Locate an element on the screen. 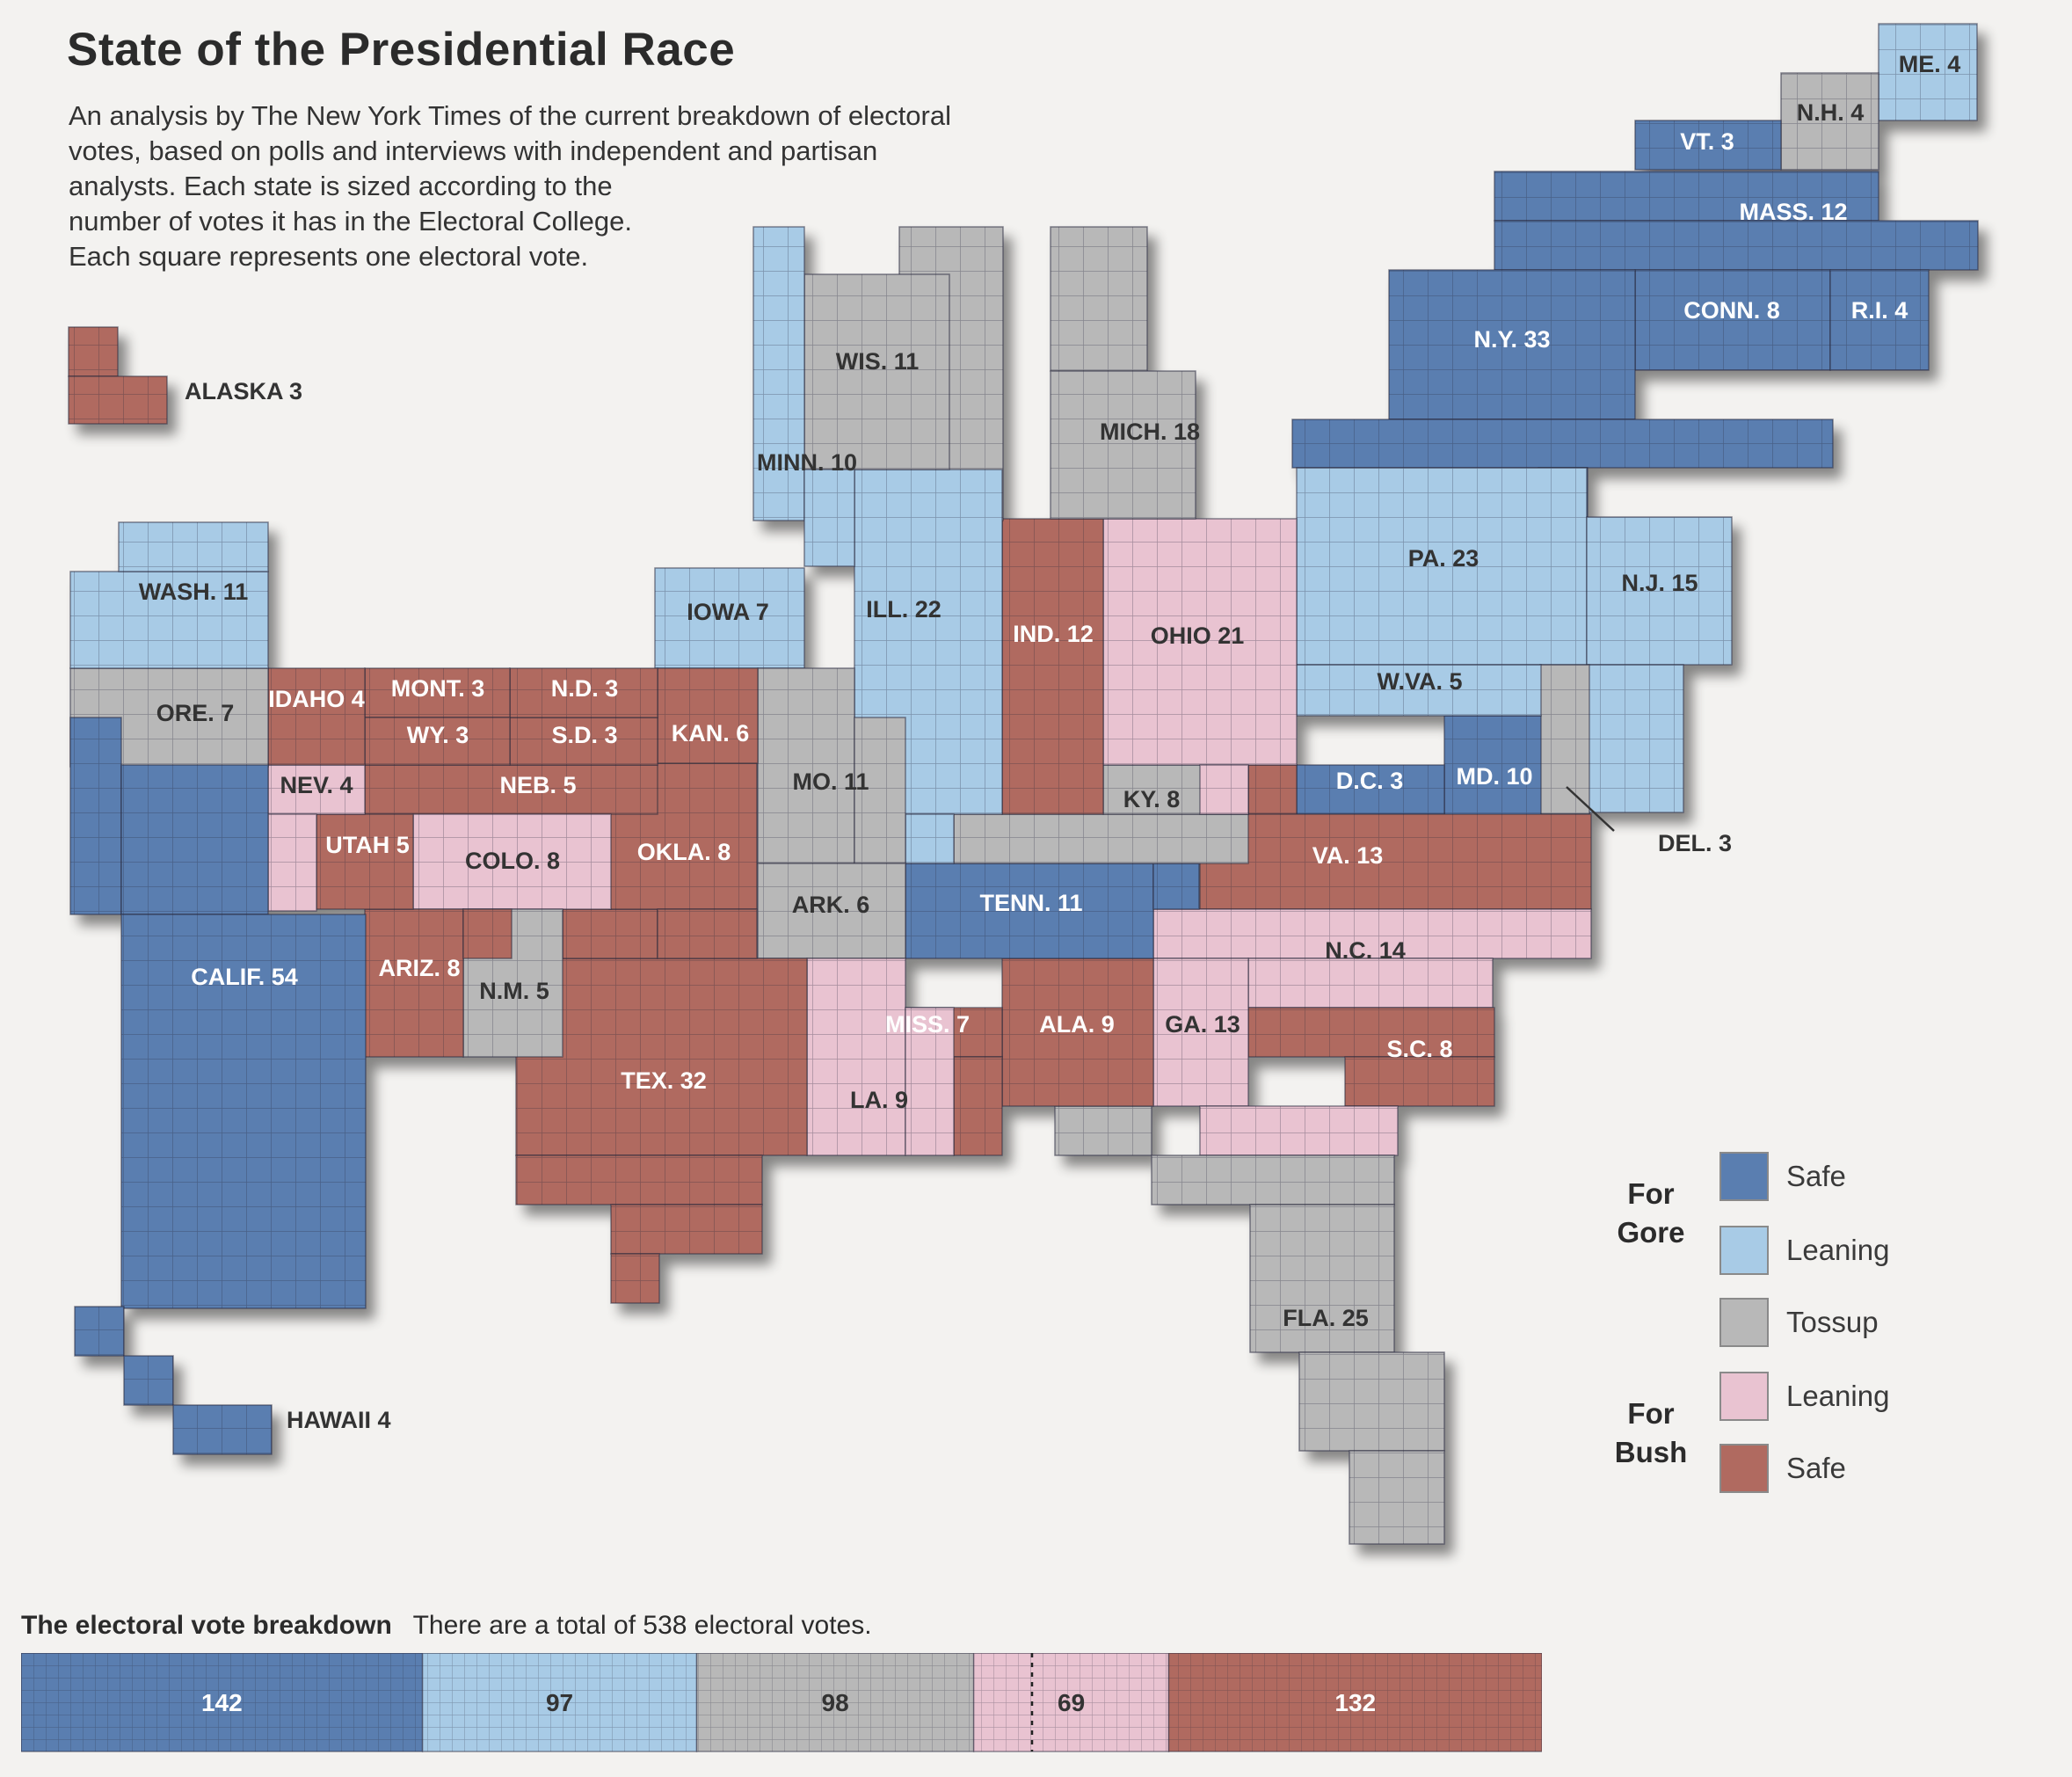 This screenshot has height=1777, width=2072. state-label-mo-11: MO. 11 is located at coordinates (830, 782).